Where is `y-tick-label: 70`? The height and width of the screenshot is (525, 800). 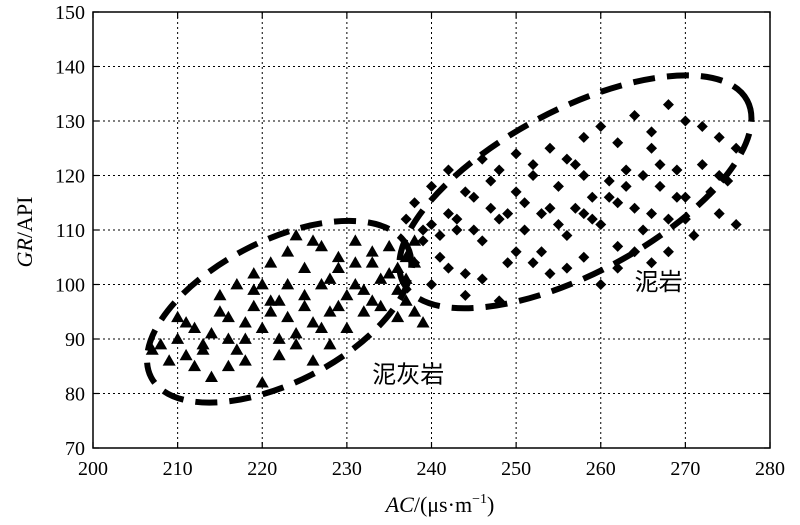
y-tick-label: 70 is located at coordinates (75, 449).